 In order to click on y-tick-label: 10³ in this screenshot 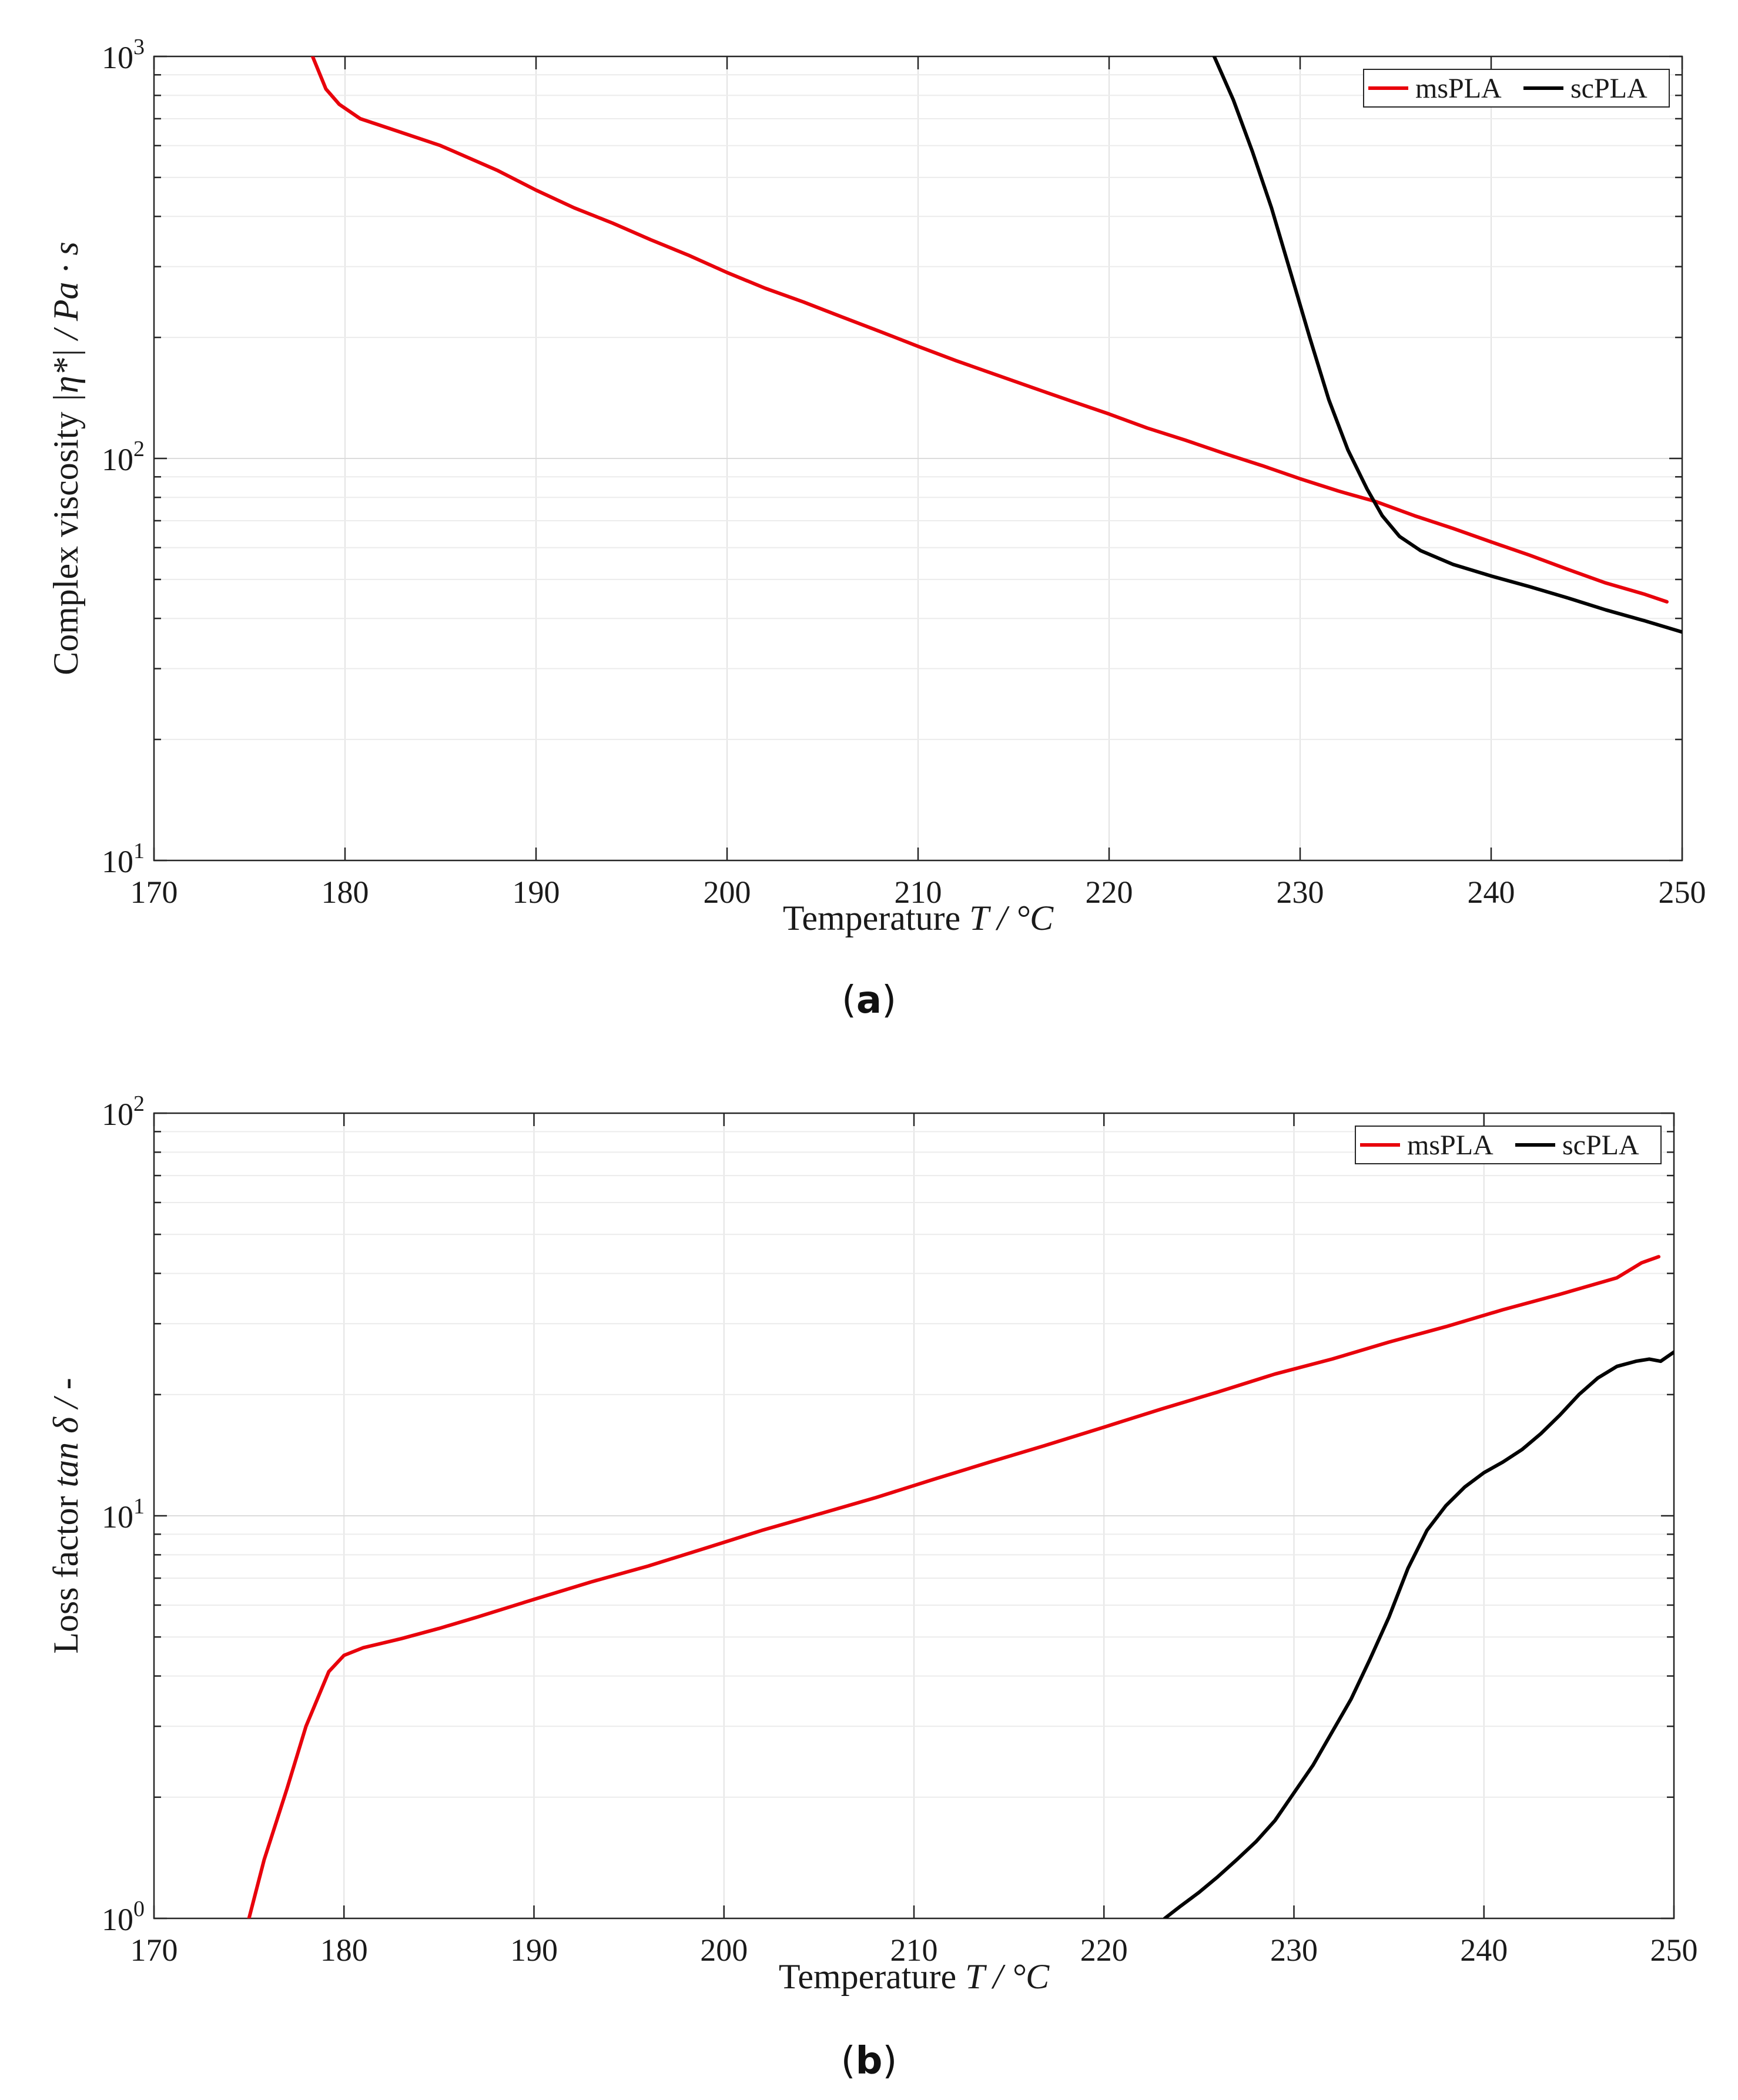, I will do `click(123, 55)`.